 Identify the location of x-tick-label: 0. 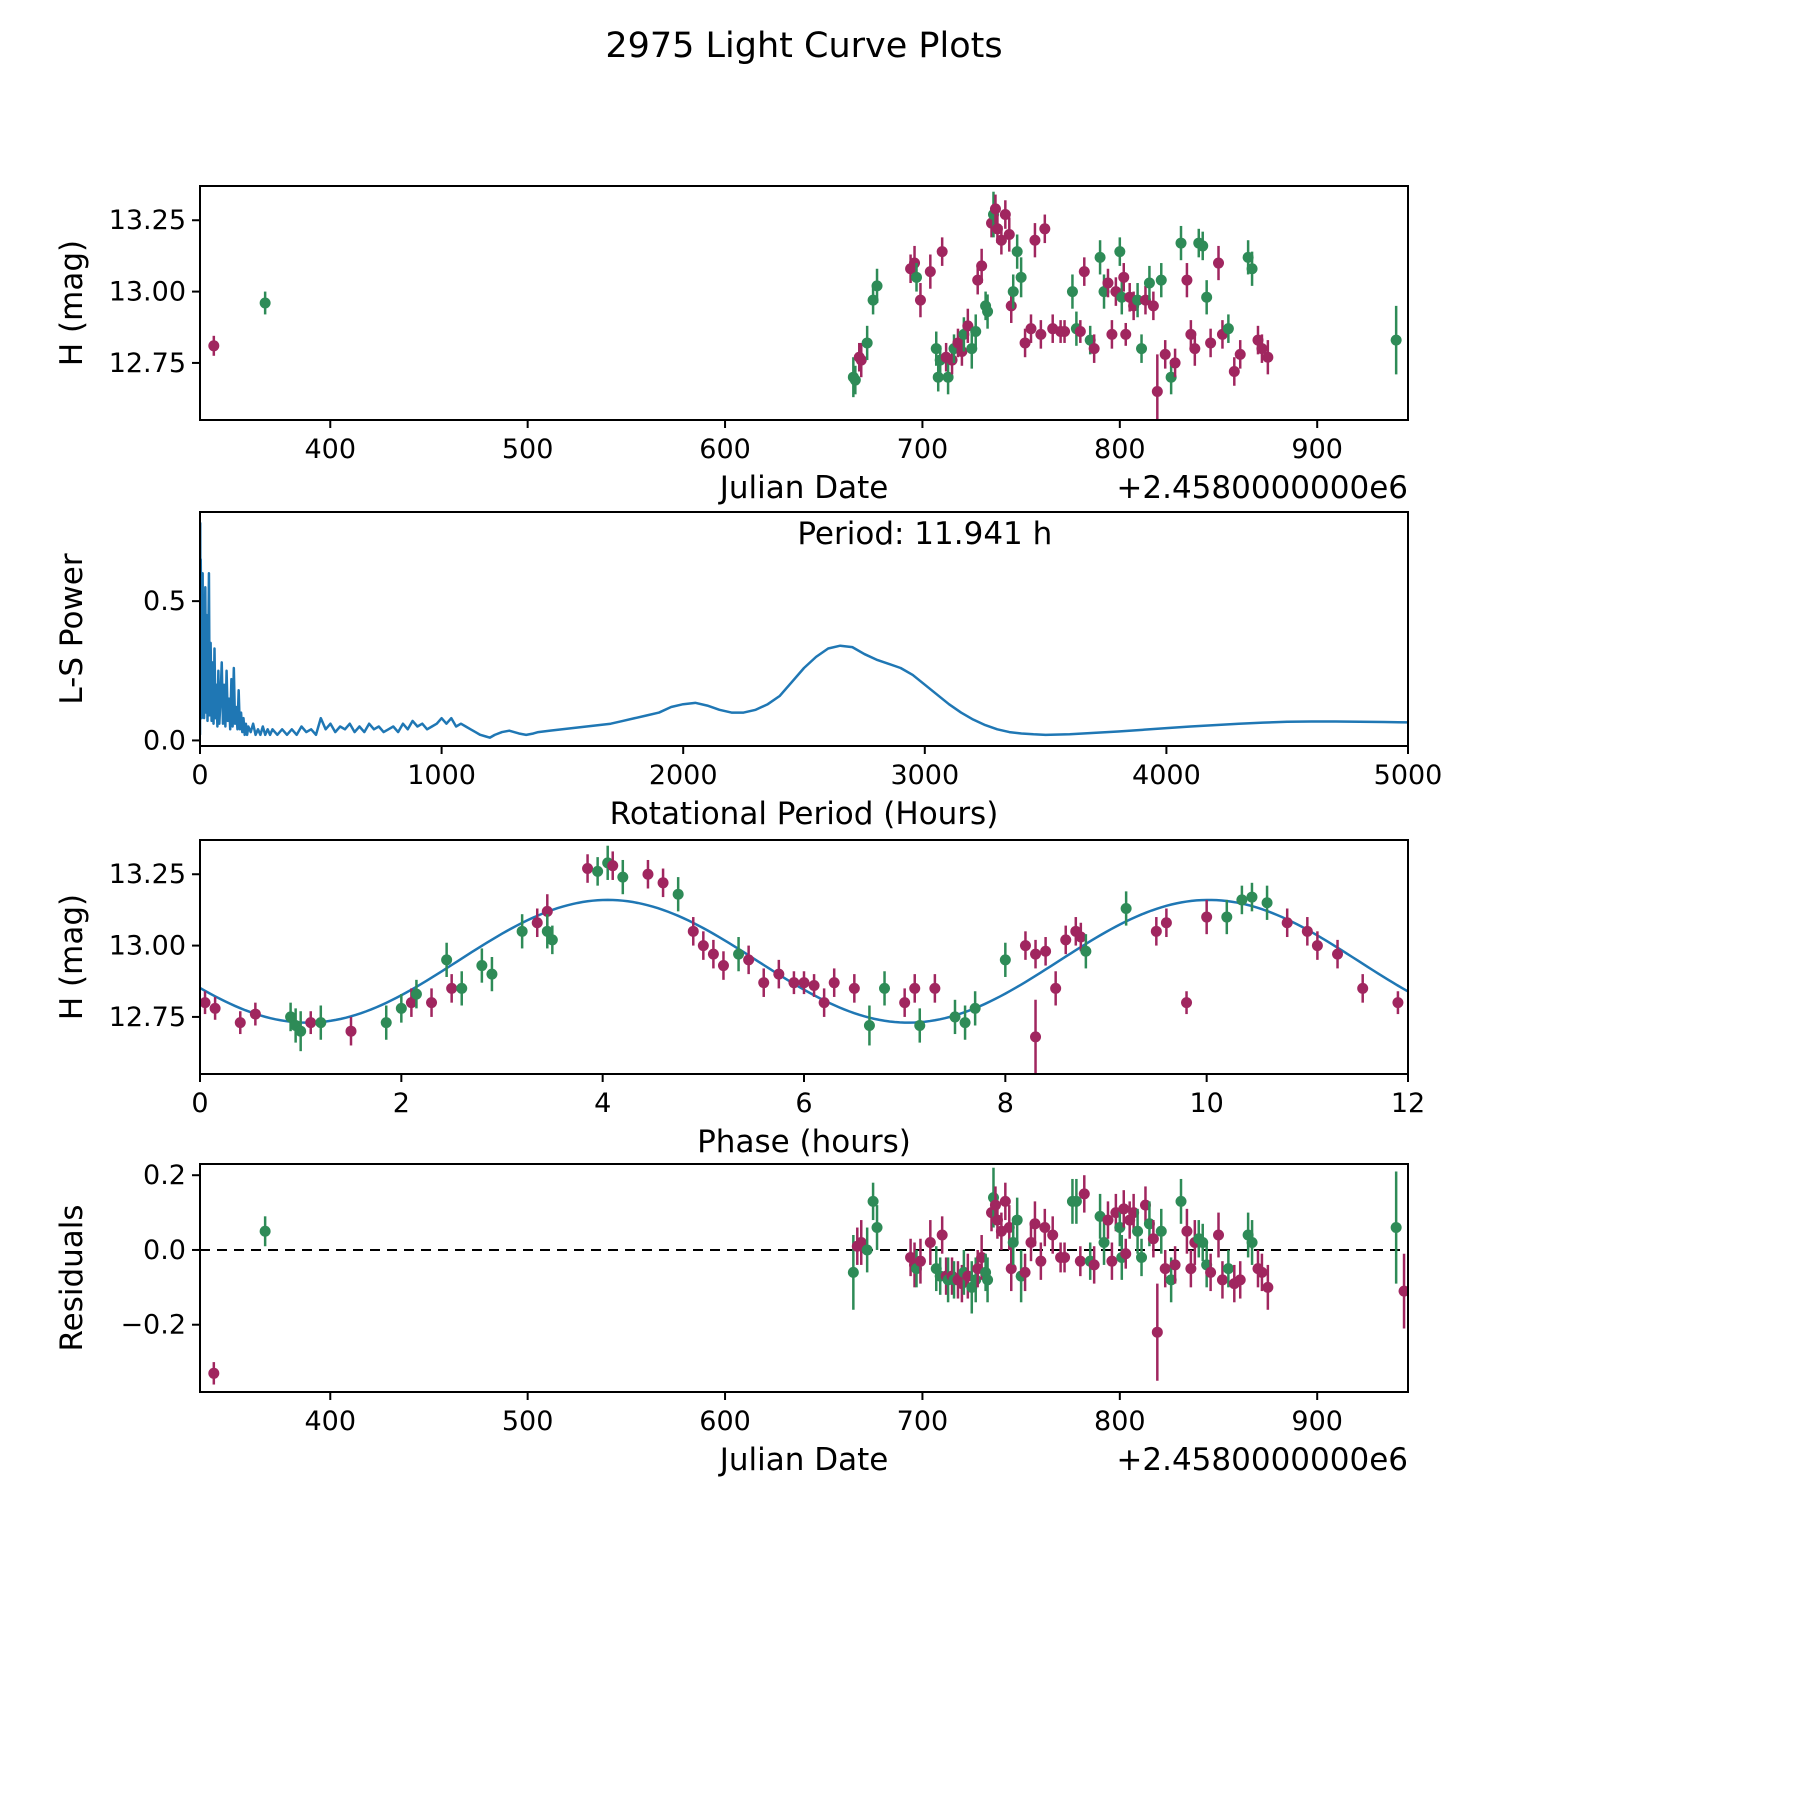
(199, 1103).